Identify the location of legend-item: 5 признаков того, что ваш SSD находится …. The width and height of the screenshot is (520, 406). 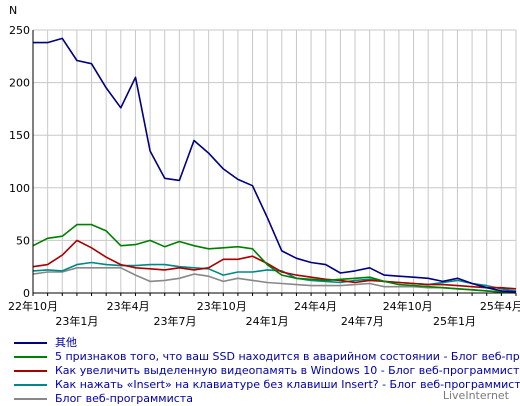
(267, 357).